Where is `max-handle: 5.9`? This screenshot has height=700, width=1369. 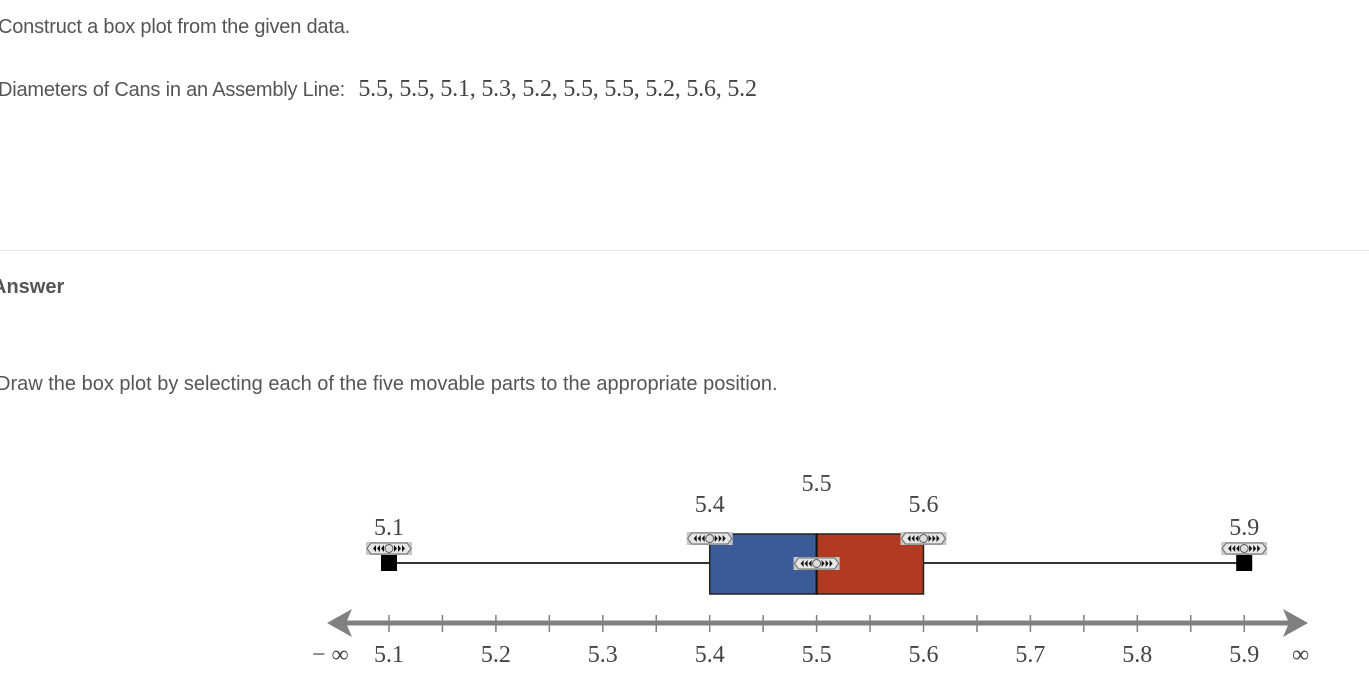
max-handle: 5.9 is located at coordinates (1244, 535).